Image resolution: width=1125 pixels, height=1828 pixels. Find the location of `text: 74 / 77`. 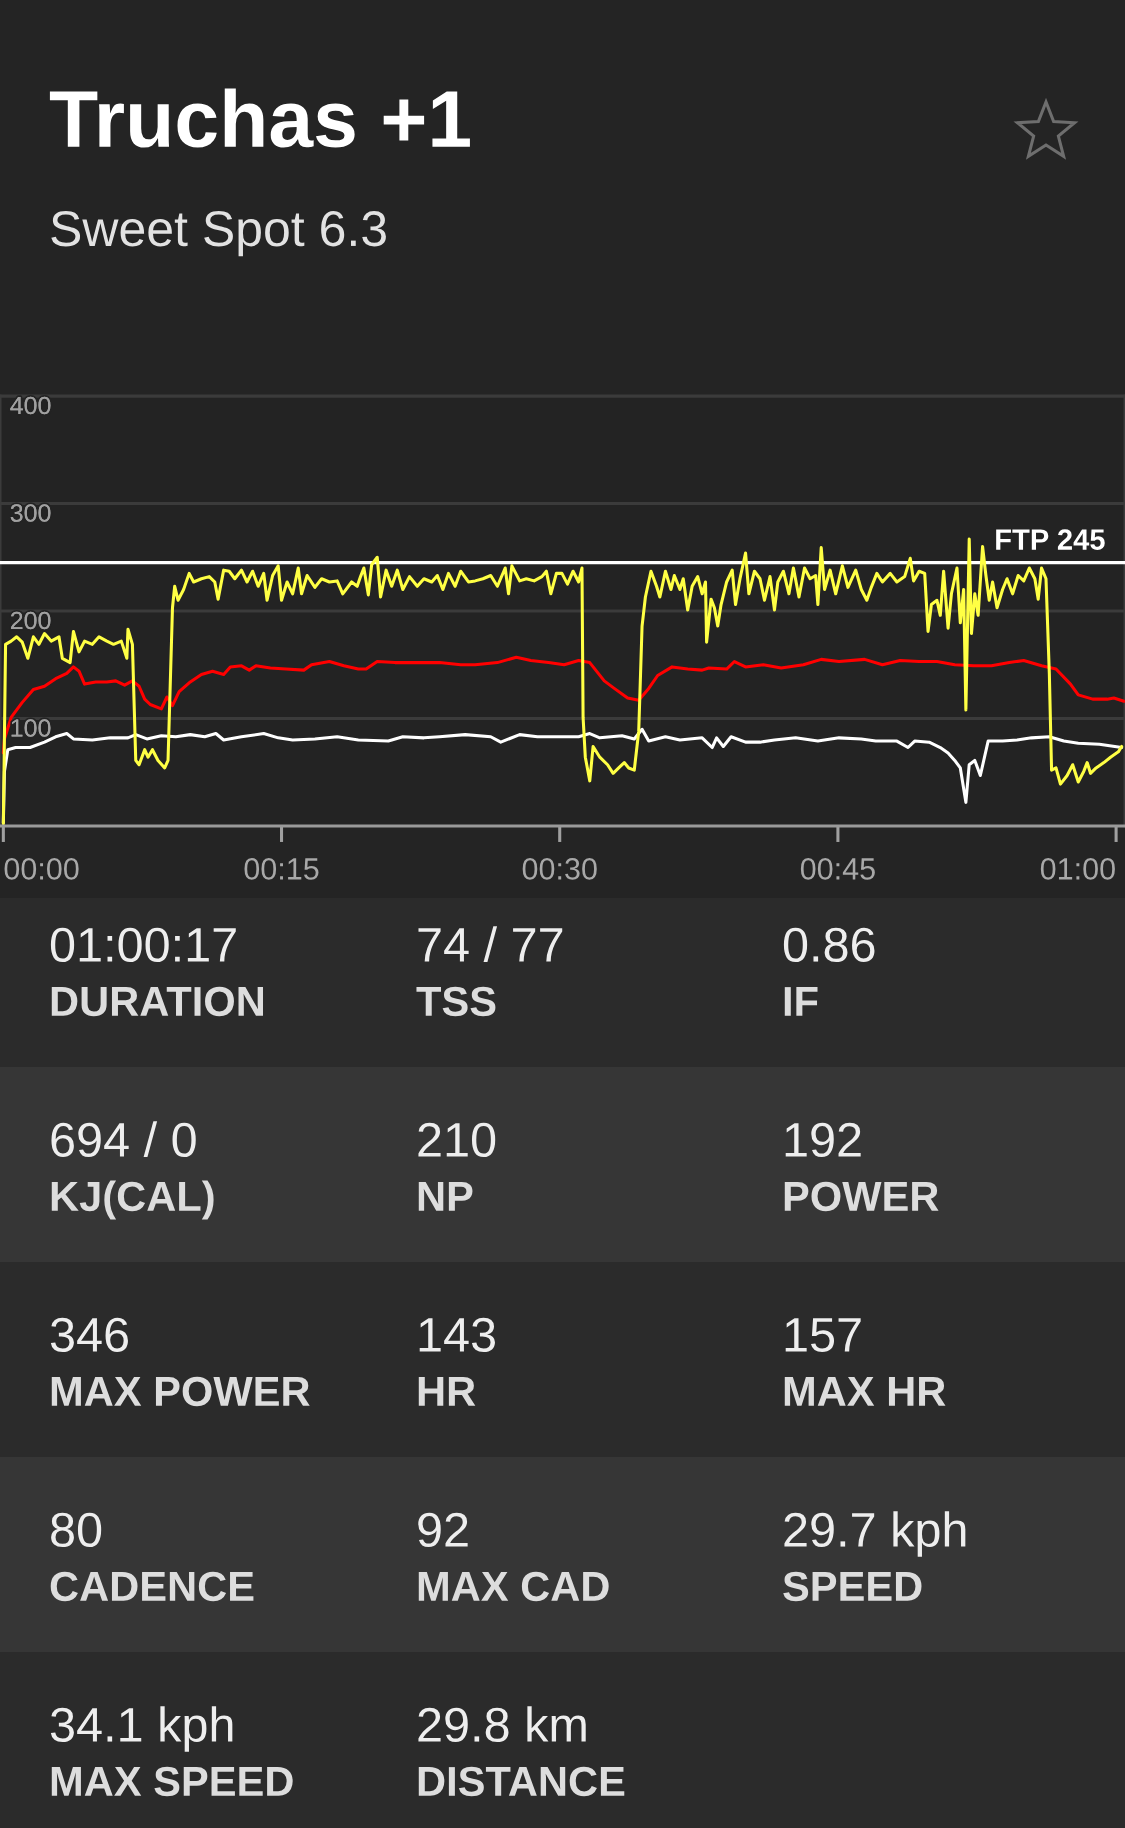

text: 74 / 77 is located at coordinates (490, 944).